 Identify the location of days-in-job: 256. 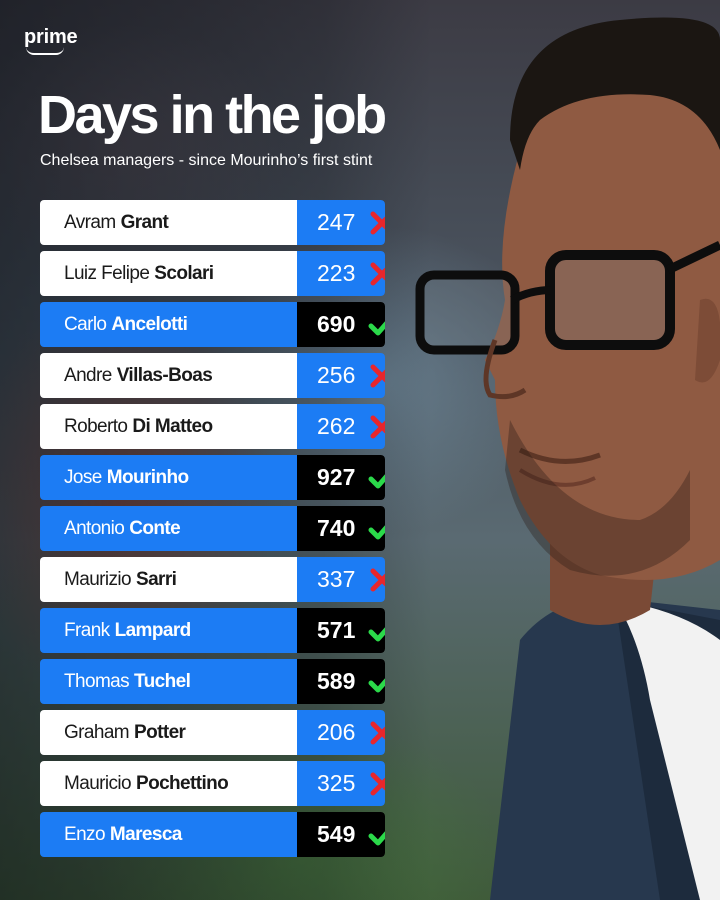
(341, 375).